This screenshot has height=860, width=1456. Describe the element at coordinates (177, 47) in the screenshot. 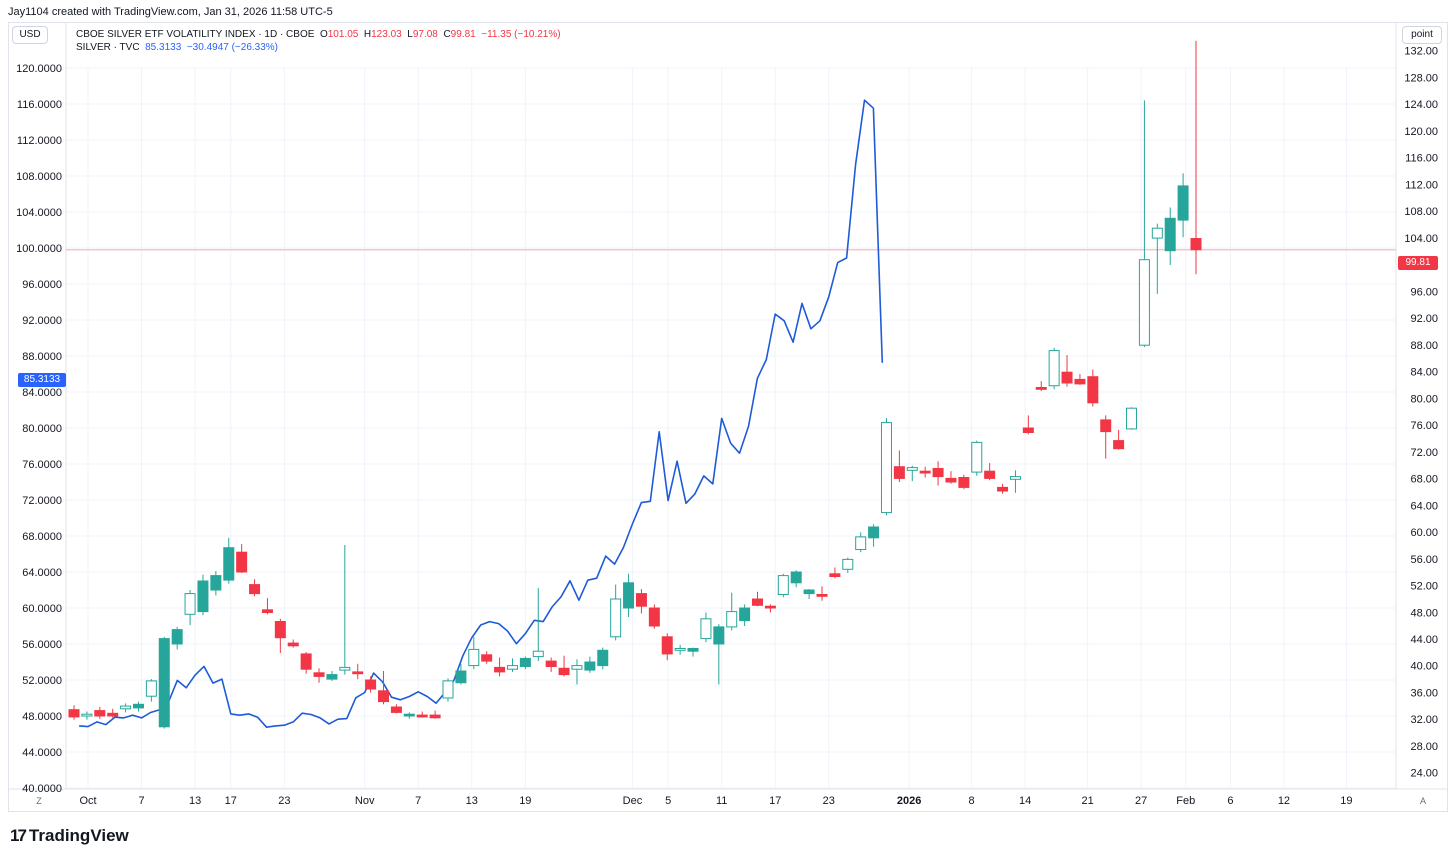

I see `overlay-series-legend: SILVER · TVC 85.3133 −30.4947 (−26.33%)` at that location.